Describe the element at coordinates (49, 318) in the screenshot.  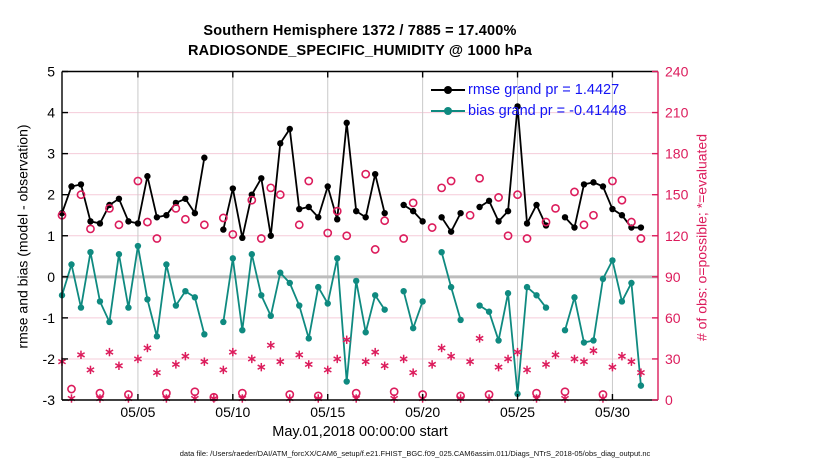
I see `svg-text: -1` at that location.